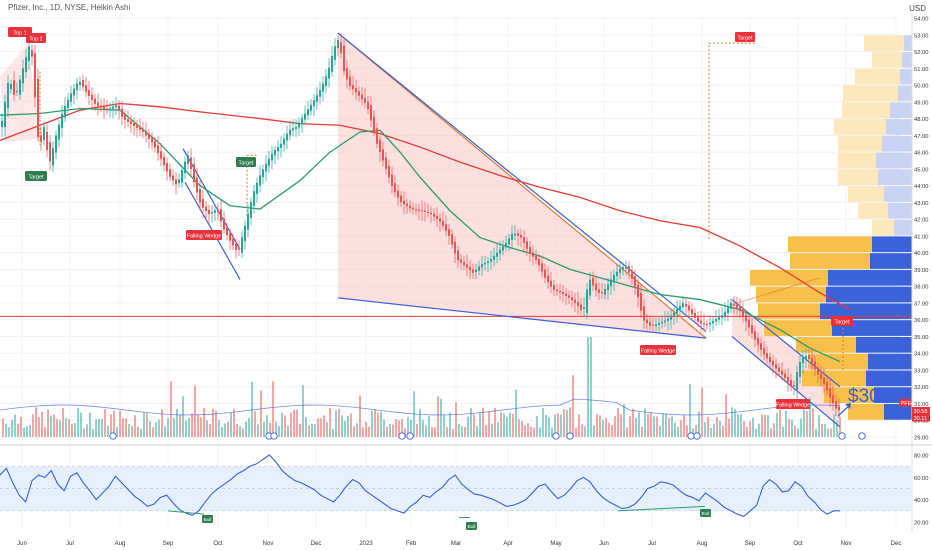 This screenshot has width=932, height=550. Describe the element at coordinates (316, 544) in the screenshot. I see `x-axis-tick: Dec` at that location.